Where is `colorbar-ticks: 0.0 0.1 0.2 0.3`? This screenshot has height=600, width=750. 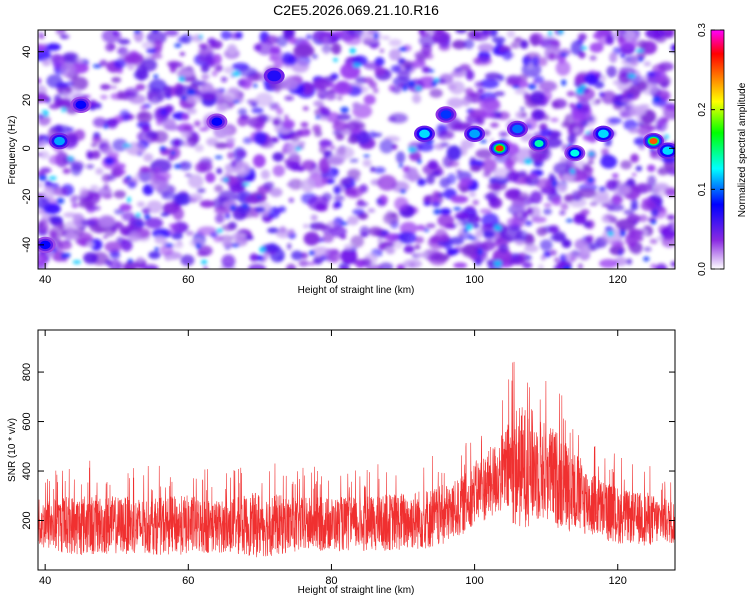 colorbar-ticks: 0.0 0.1 0.2 0.3 is located at coordinates (710, 149).